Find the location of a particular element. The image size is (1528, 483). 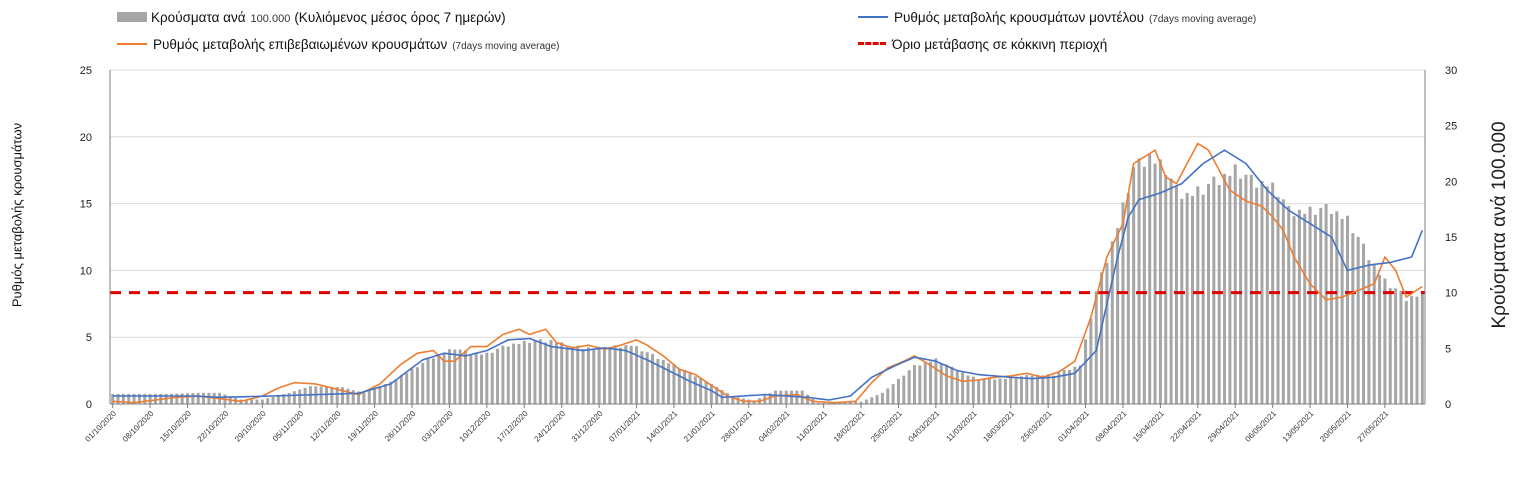

left-tick-label: 5 is located at coordinates (89, 338).